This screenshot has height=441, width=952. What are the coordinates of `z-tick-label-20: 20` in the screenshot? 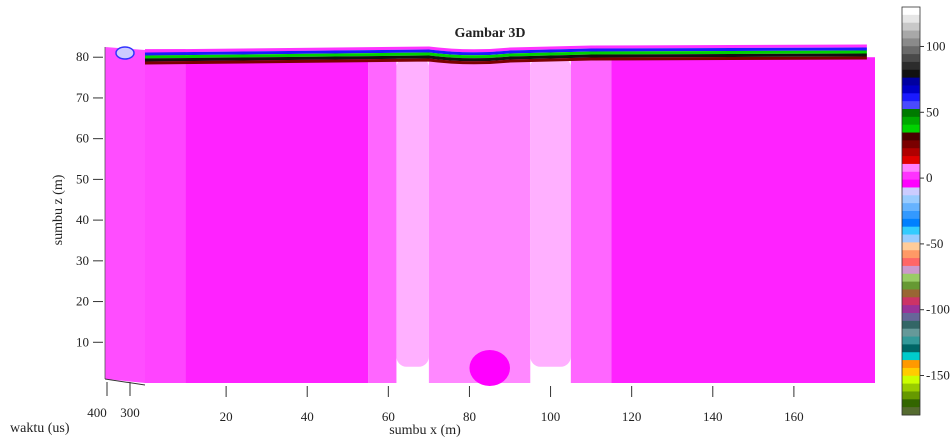 It's located at (82, 301).